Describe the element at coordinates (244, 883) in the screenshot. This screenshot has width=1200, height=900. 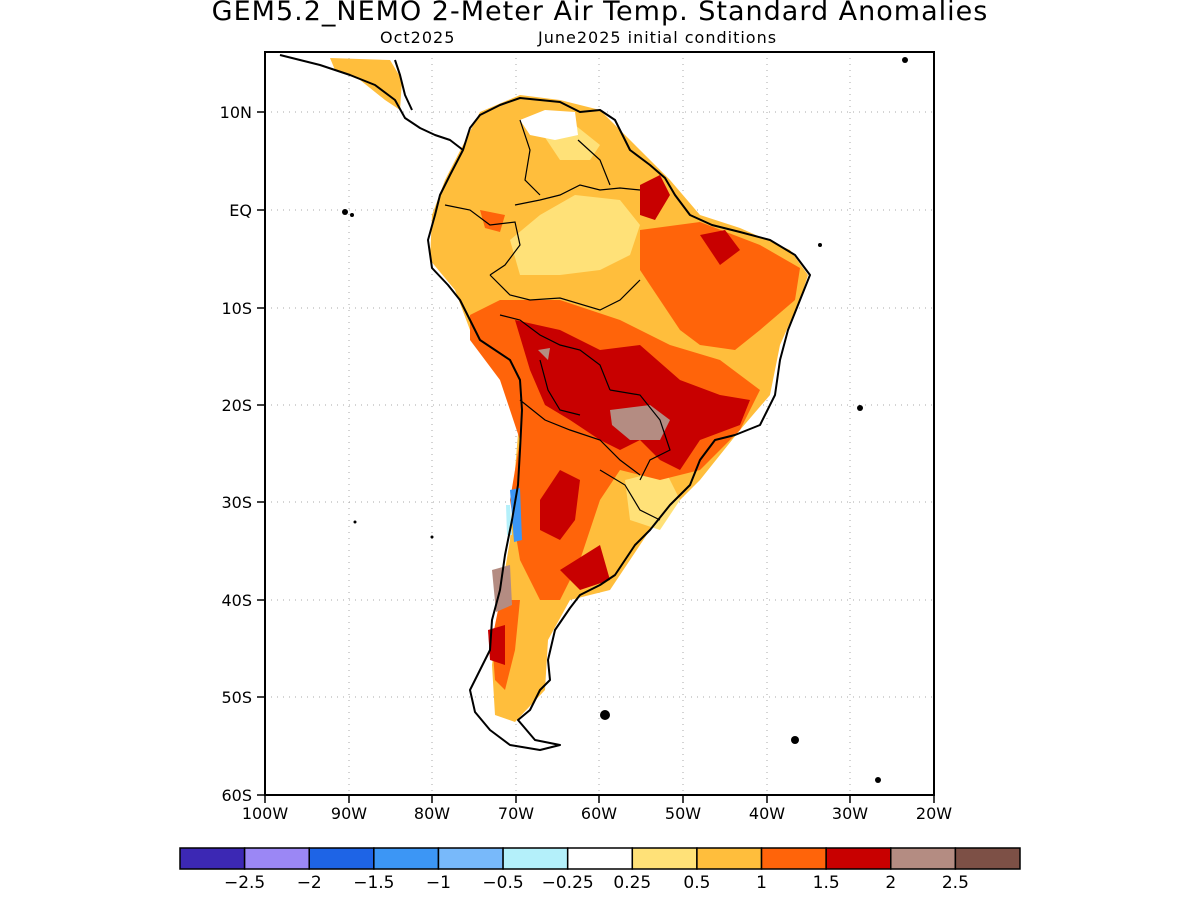
I see `color-bar-label: −2.5` at that location.